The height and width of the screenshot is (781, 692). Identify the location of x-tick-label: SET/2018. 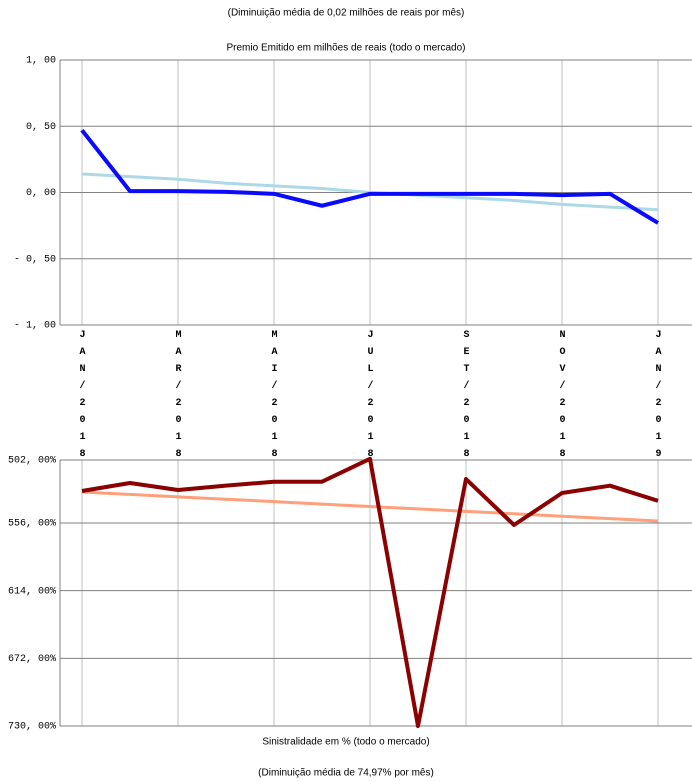
(466, 398).